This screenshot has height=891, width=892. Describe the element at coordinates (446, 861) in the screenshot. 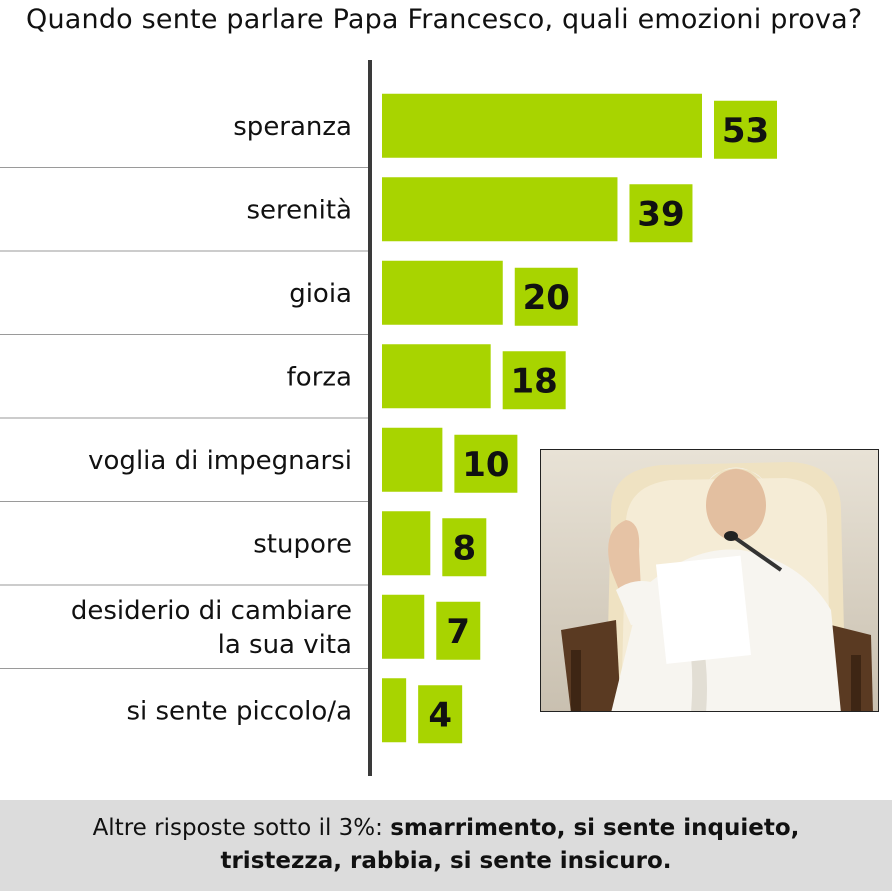

I see `footnote-items-2: tristezza, rabbia, si sente insicuro.` at that location.